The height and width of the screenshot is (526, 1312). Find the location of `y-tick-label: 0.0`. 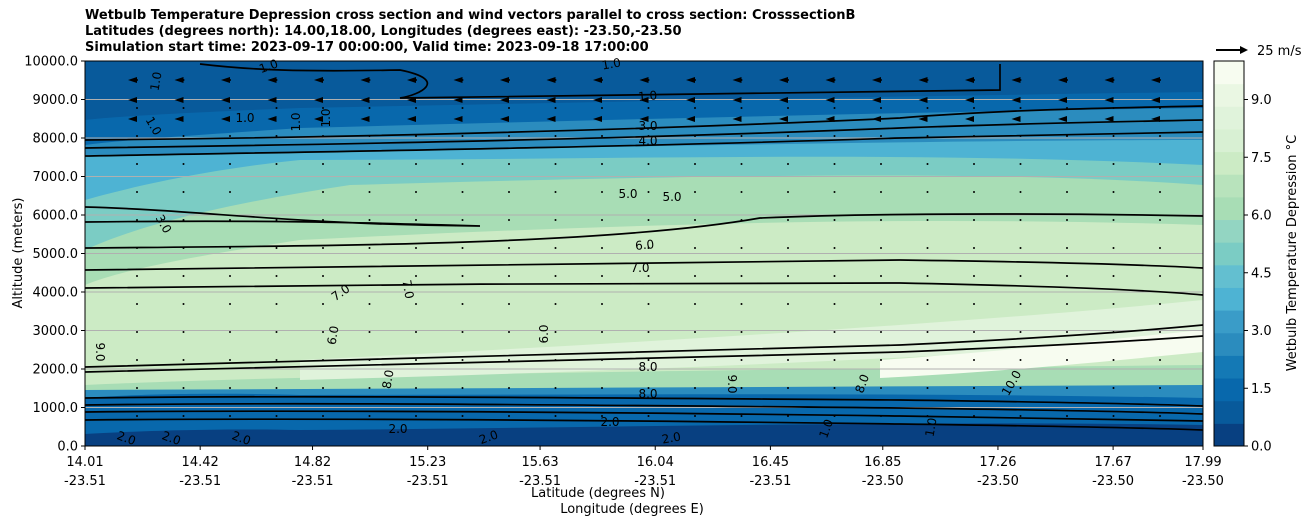

y-tick-label: 0.0 is located at coordinates (67, 447).